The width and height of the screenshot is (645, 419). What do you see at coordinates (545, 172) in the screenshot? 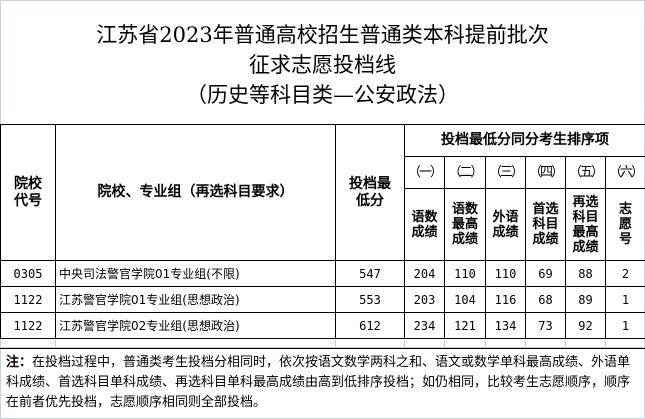
I see `header-tie-num: （四）` at bounding box center [545, 172].